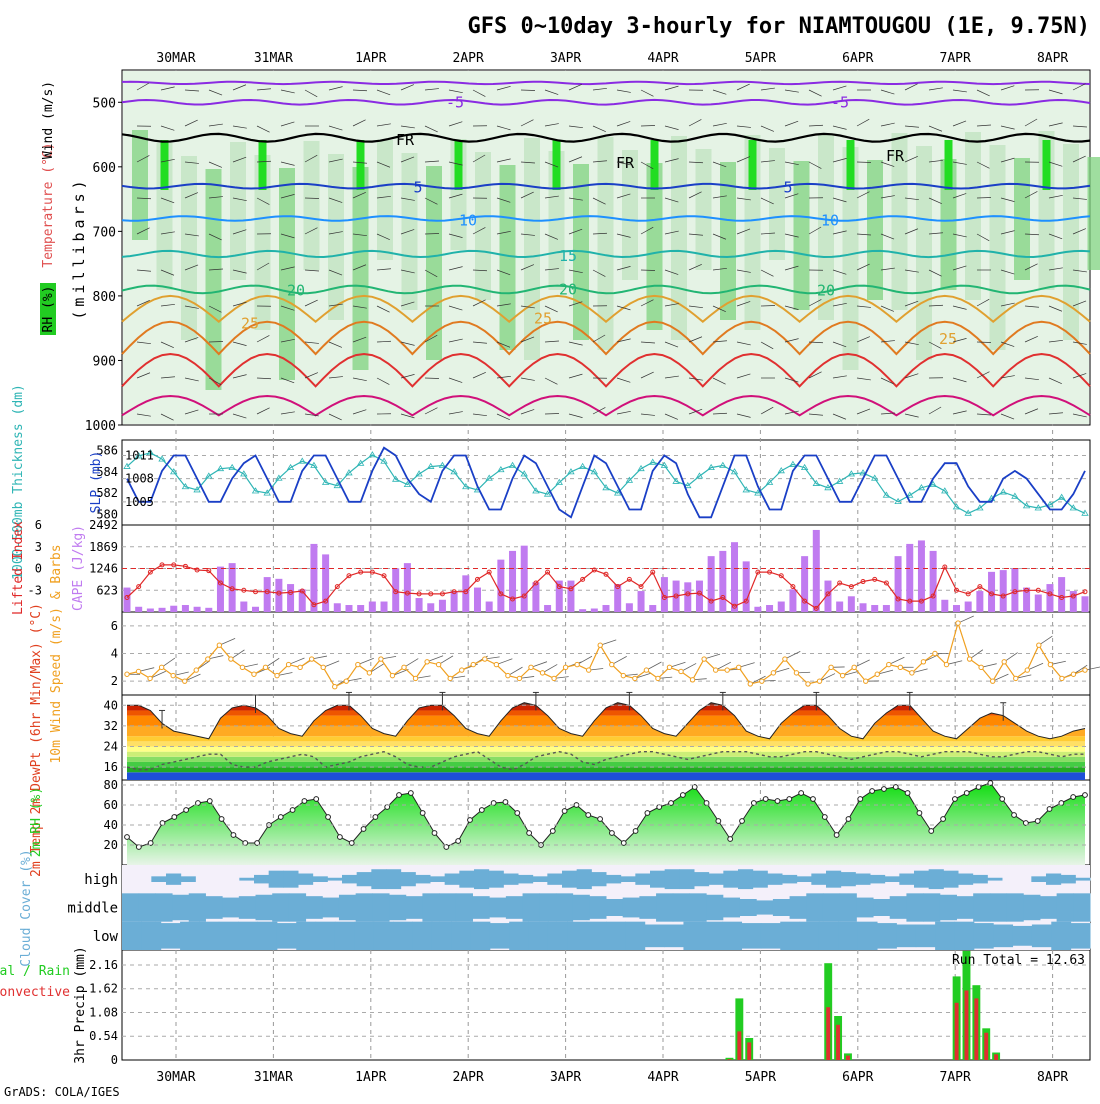 This screenshot has width=1100, height=1104. Describe the element at coordinates (78, 568) in the screenshot. I see `cape-axis-label: CAPE (J/kg)` at that location.